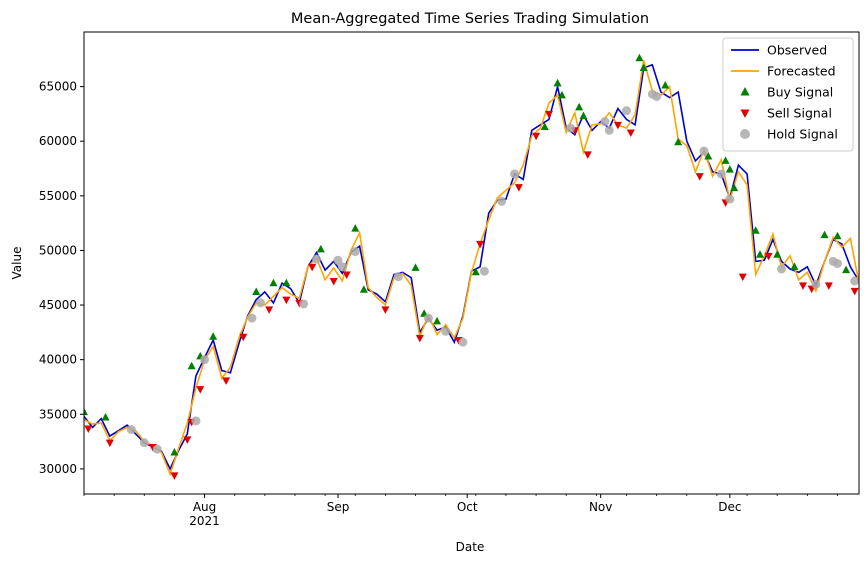 The height and width of the screenshot is (563, 868). Describe the element at coordinates (338, 507) in the screenshot. I see `x-tick-label: Sep` at that location.